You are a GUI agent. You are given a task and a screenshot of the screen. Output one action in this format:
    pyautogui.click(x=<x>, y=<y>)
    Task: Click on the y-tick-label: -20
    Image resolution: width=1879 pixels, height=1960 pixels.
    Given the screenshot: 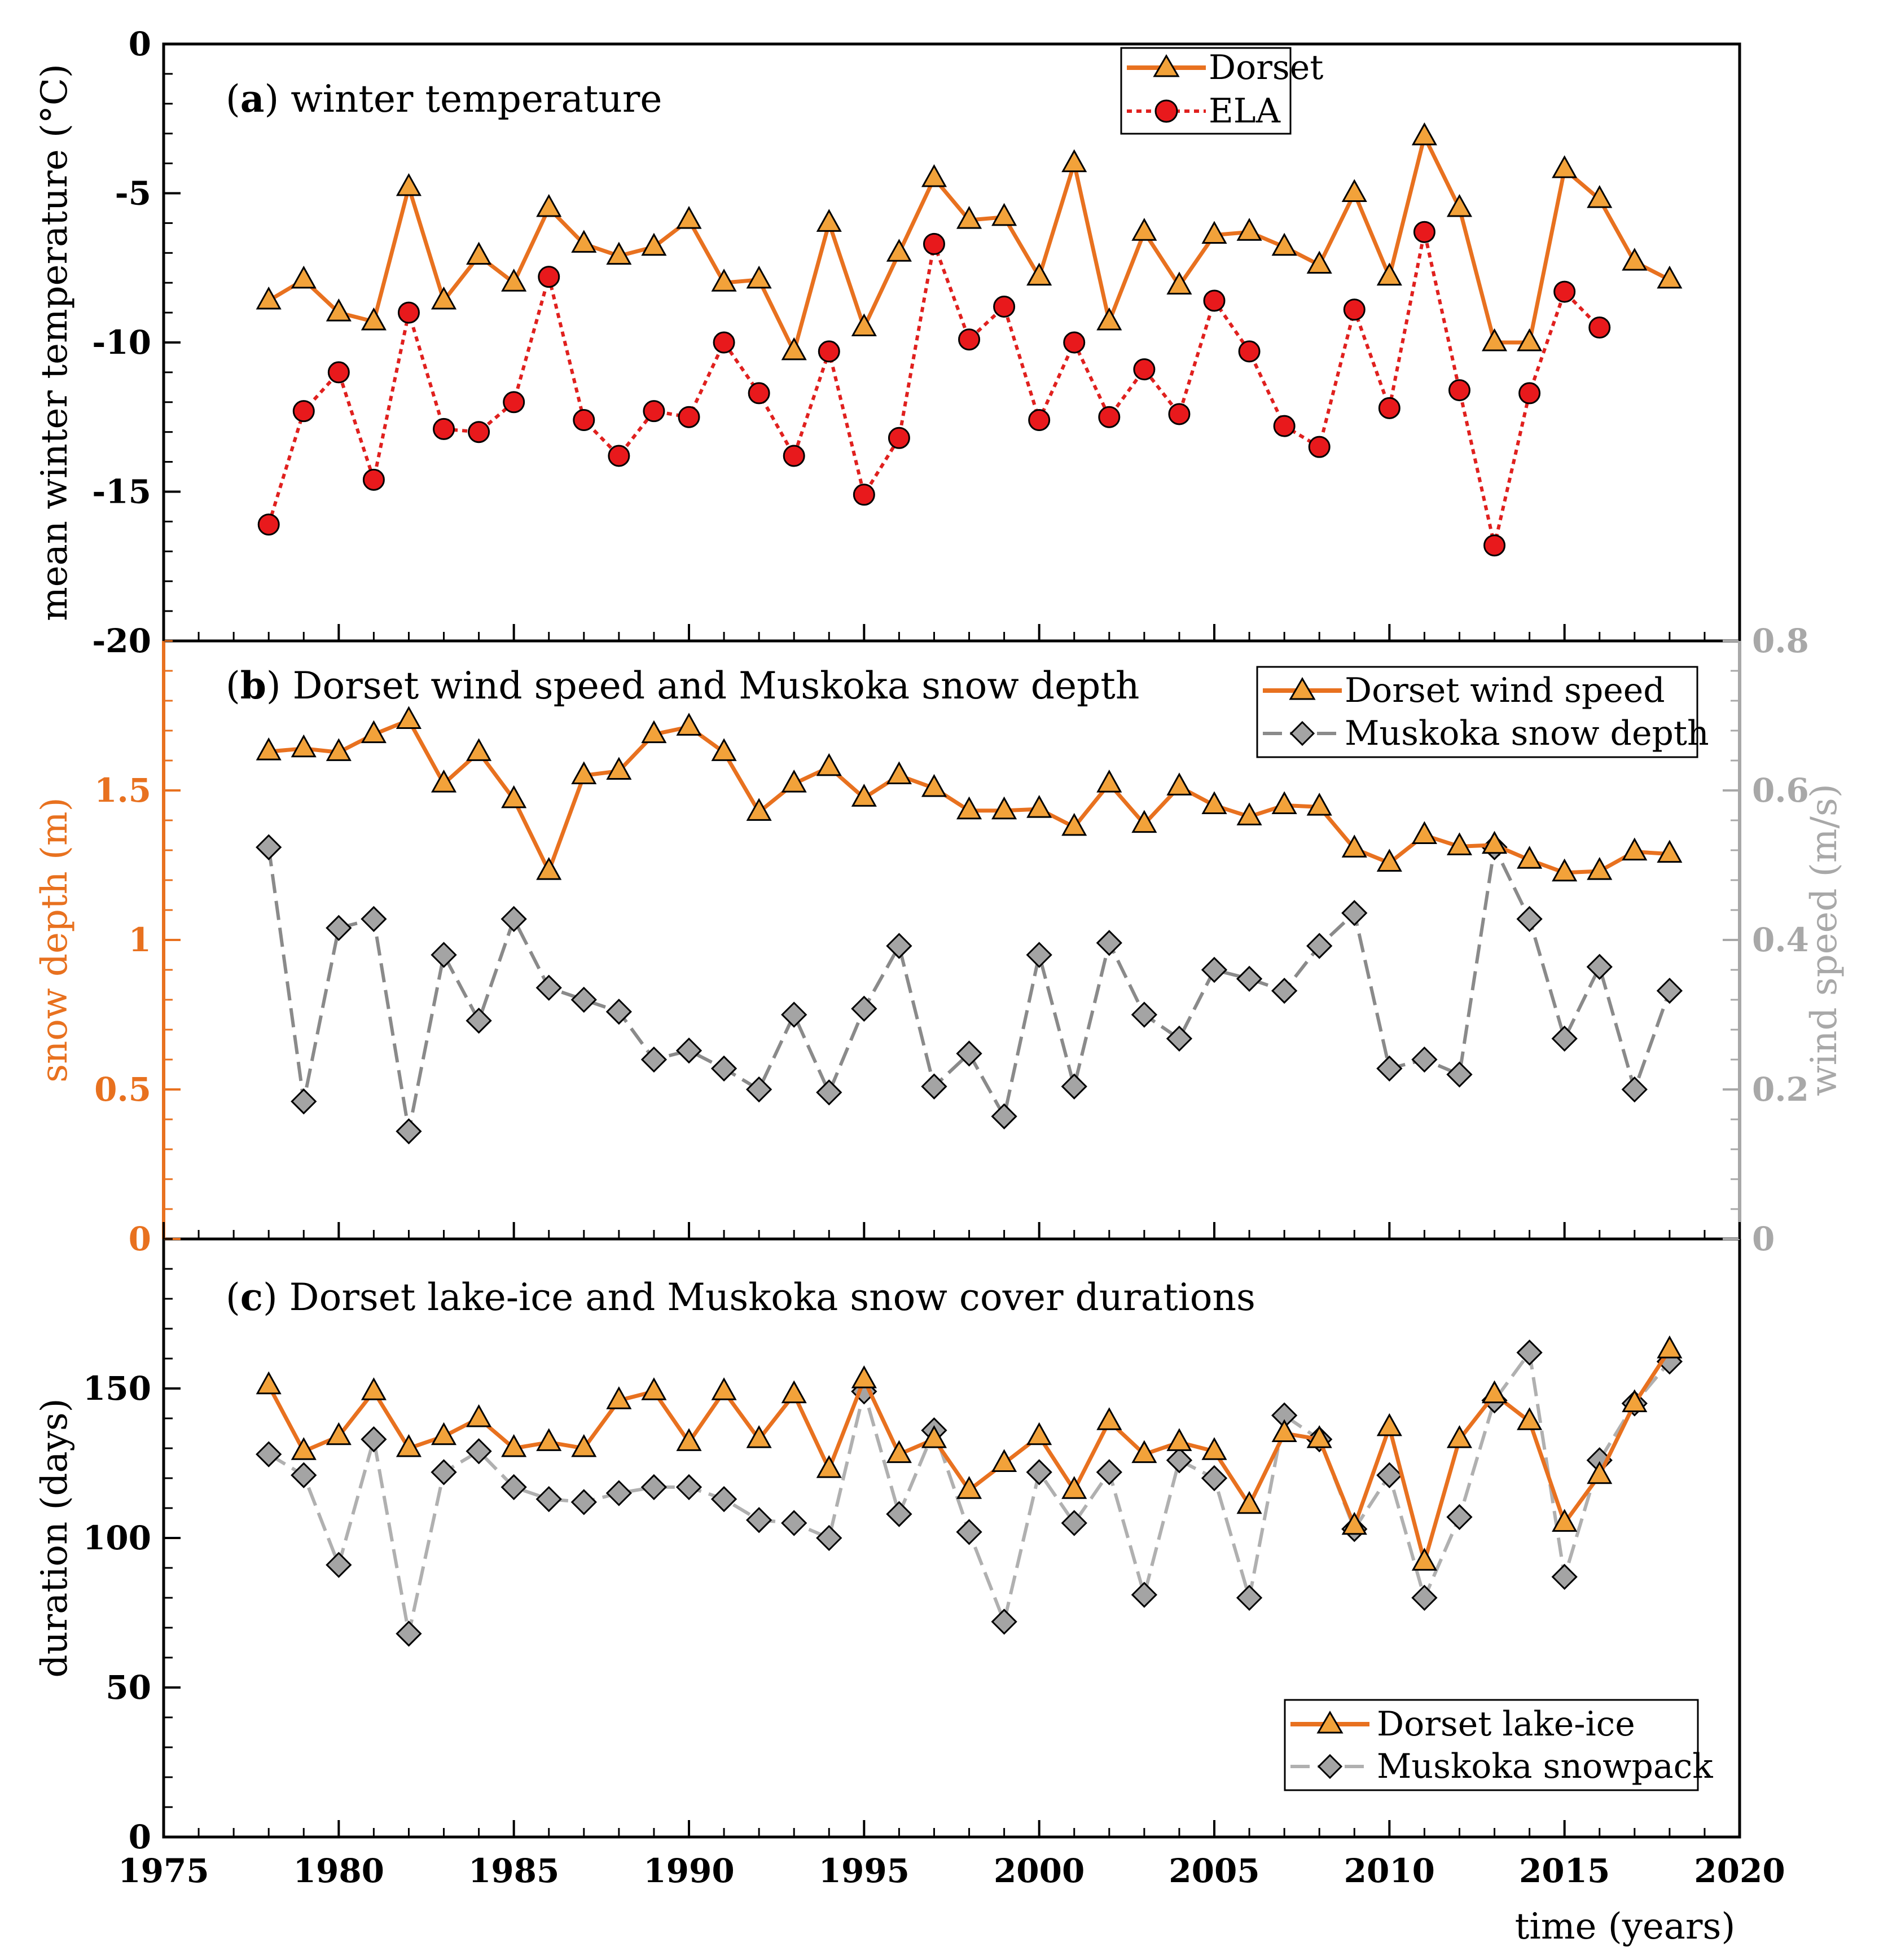 What is the action you would take?
    pyautogui.click(x=121, y=641)
    